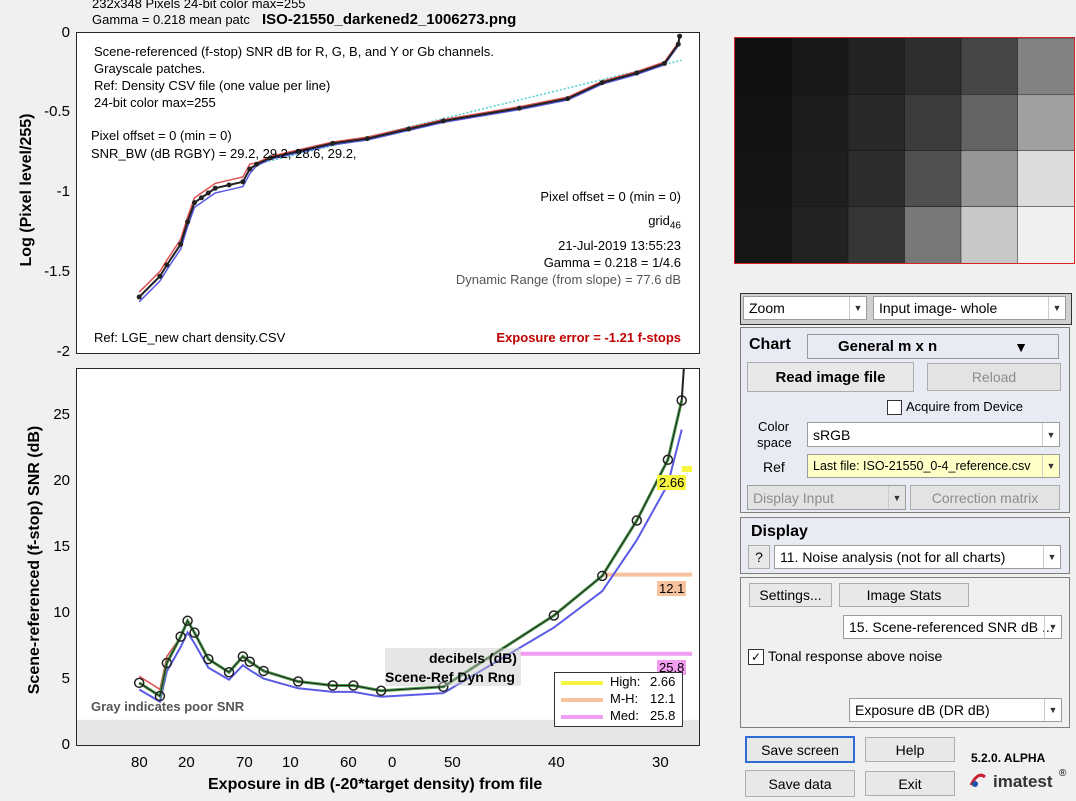  What do you see at coordinates (473, 658) in the screenshot?
I see `decibels-label: decibels (dB)` at bounding box center [473, 658].